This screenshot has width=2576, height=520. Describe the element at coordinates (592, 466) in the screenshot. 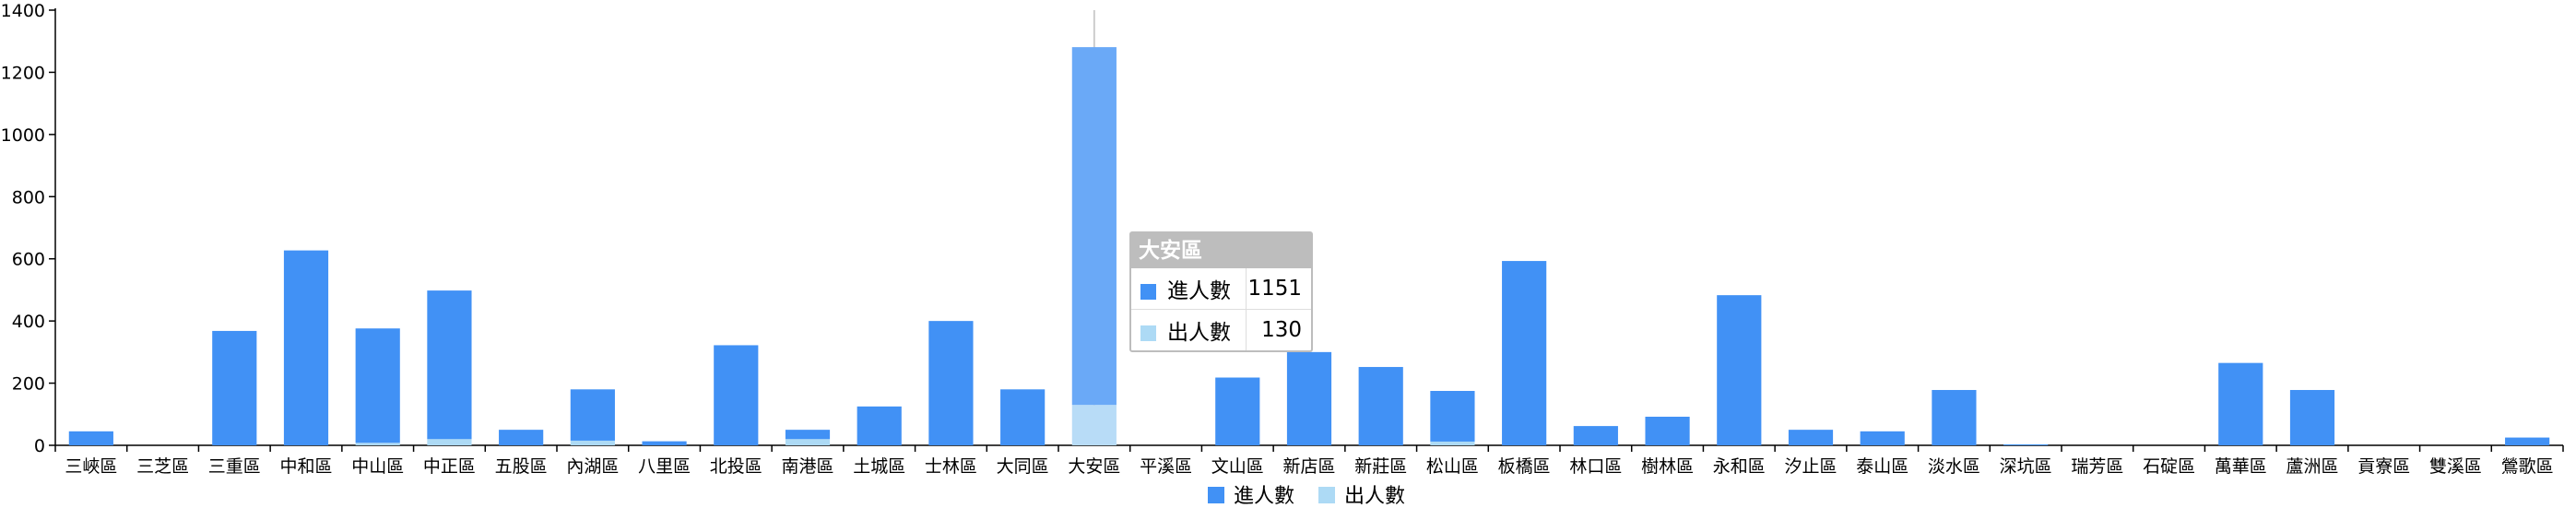

I see `x-tick-label: 內湖區` at that location.